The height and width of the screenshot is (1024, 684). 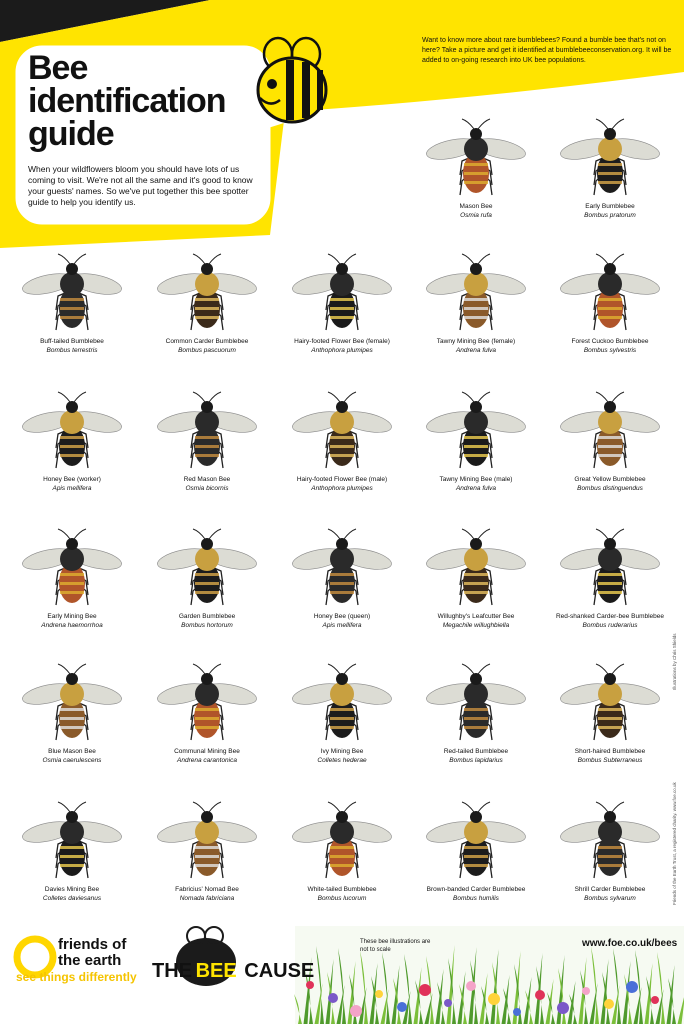 I want to click on bee-label: Common Carder Bumblebee Bombus pascuorum, so click(x=207, y=346).